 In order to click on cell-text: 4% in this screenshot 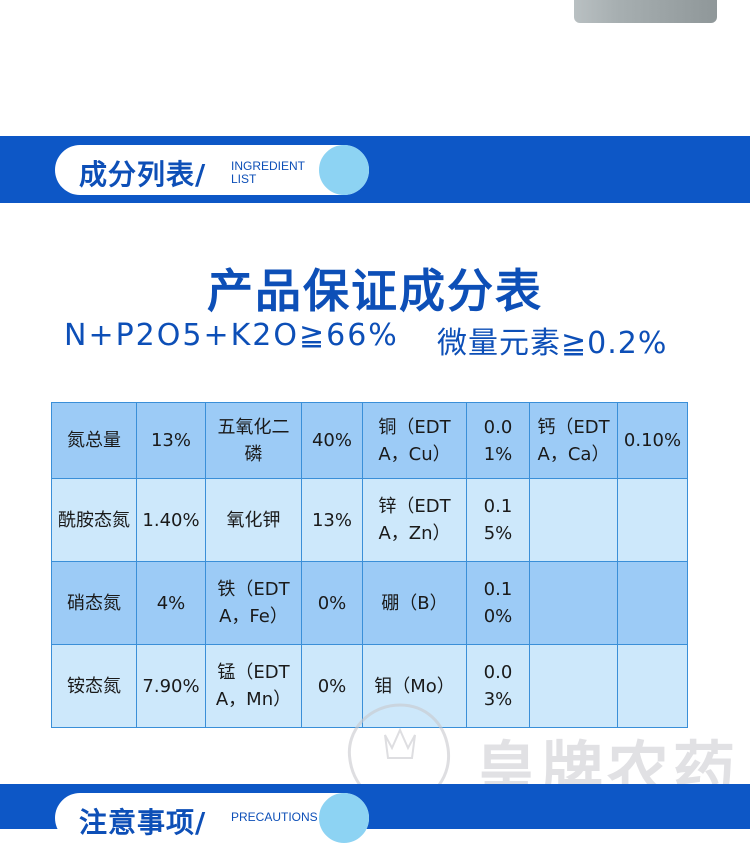, I will do `click(171, 603)`.